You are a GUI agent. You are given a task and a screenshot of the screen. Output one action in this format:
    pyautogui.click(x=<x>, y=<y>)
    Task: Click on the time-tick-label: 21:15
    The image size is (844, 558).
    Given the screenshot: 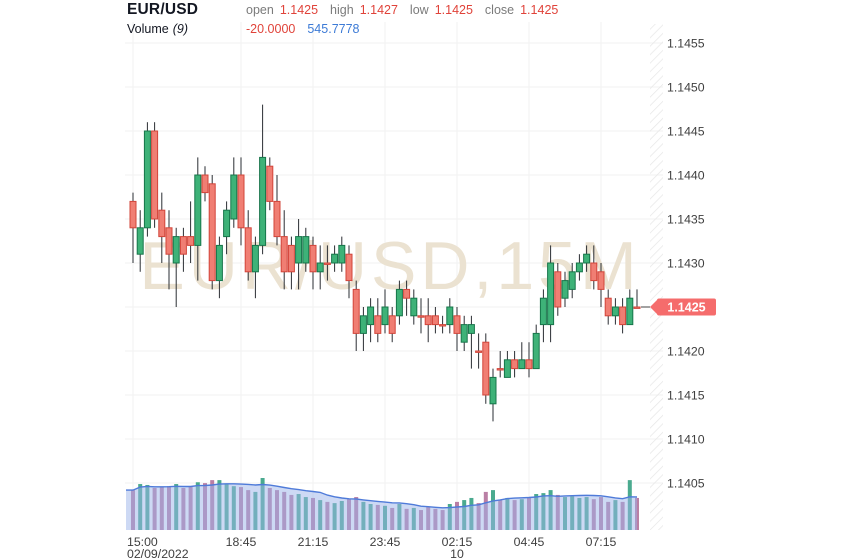 What is the action you would take?
    pyautogui.click(x=313, y=542)
    